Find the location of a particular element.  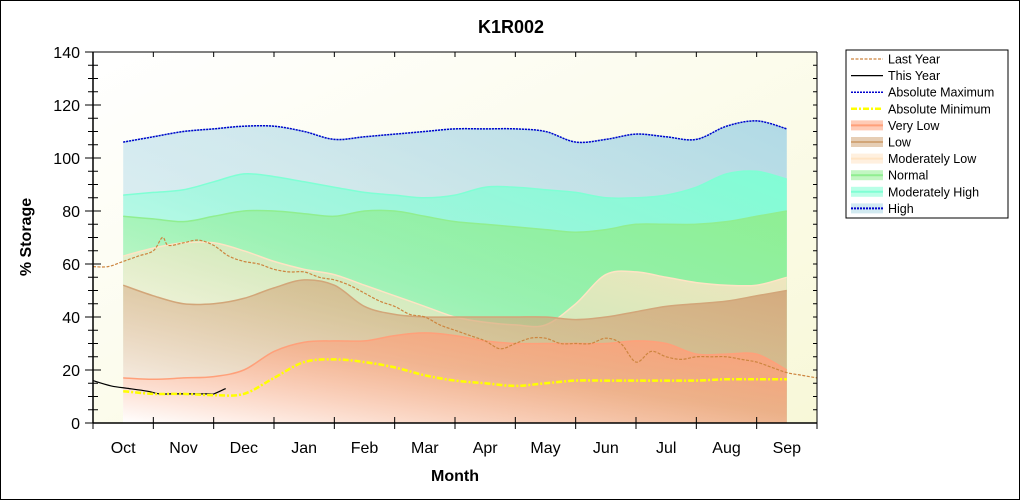

legend-label: Absolute Minimum is located at coordinates (939, 109).